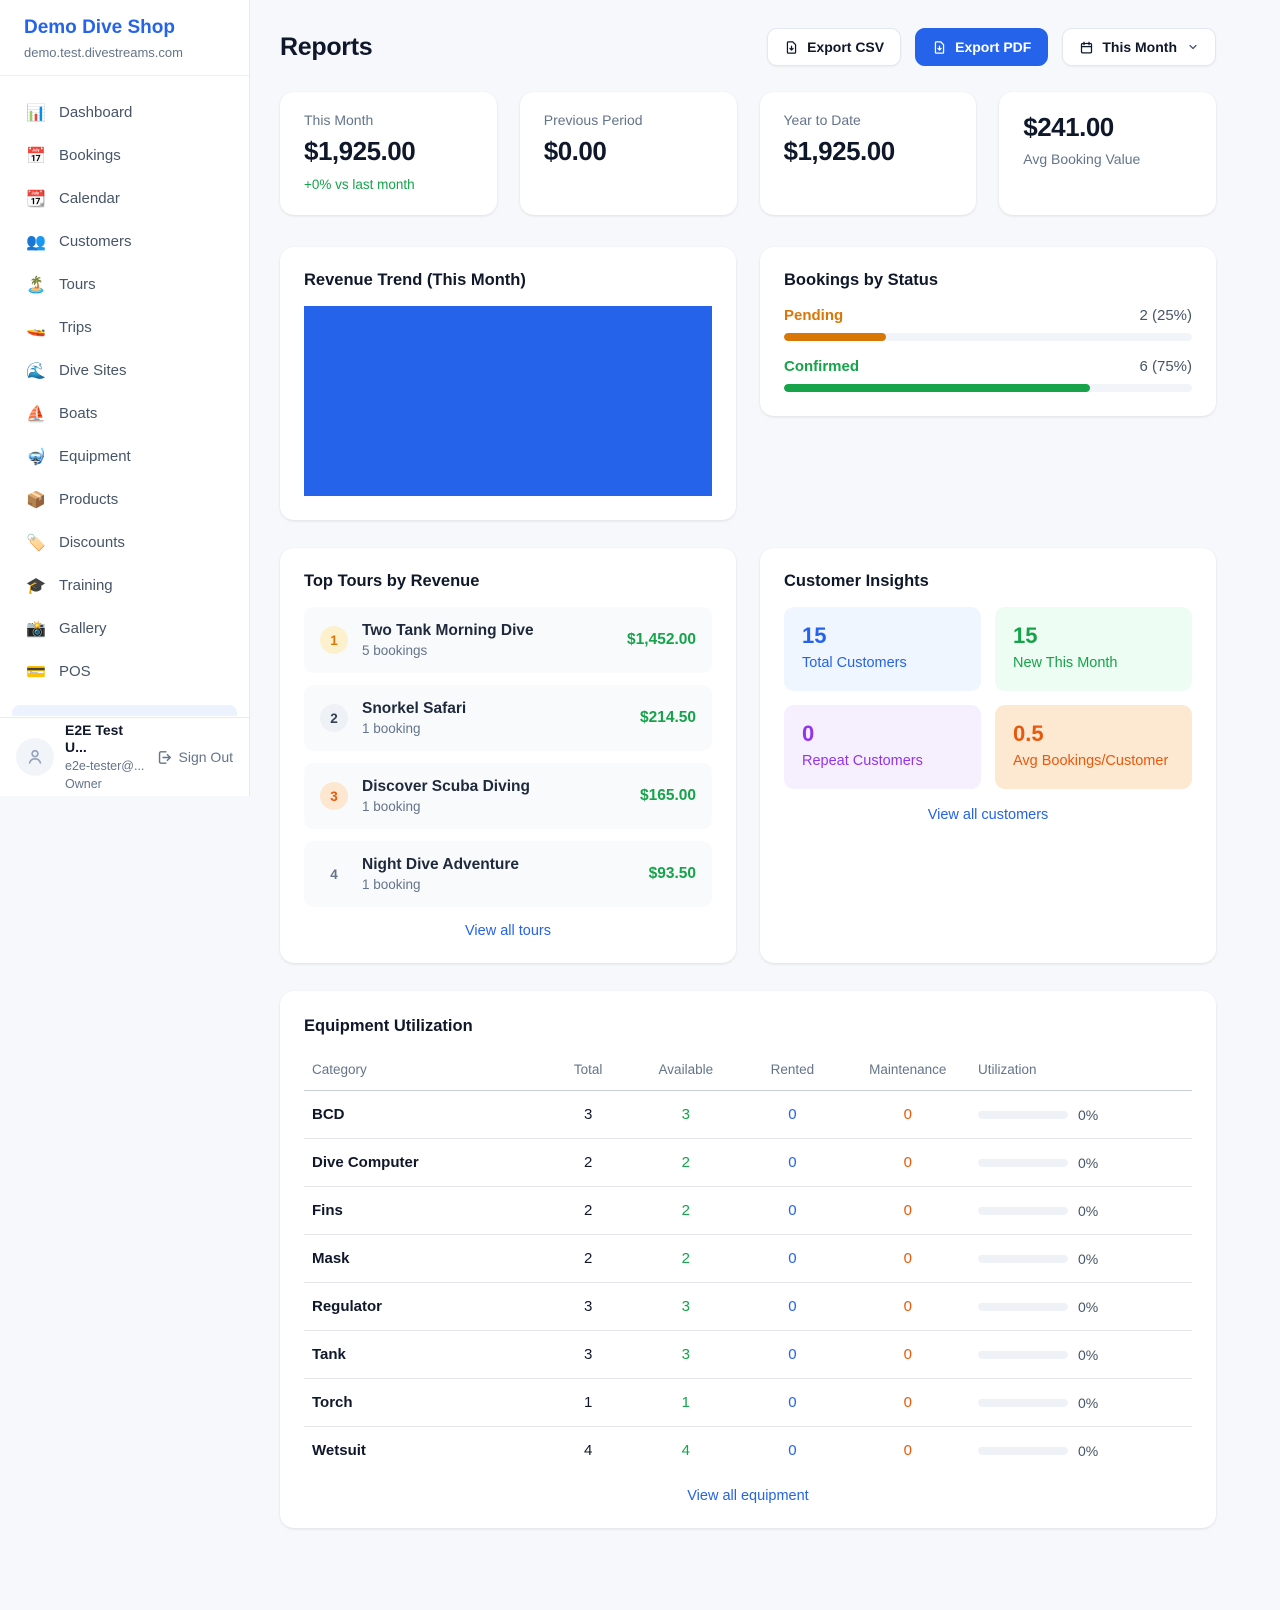 This screenshot has height=1610, width=1280. What do you see at coordinates (395, 650) in the screenshot?
I see `tour-bookings: 5 bookings` at bounding box center [395, 650].